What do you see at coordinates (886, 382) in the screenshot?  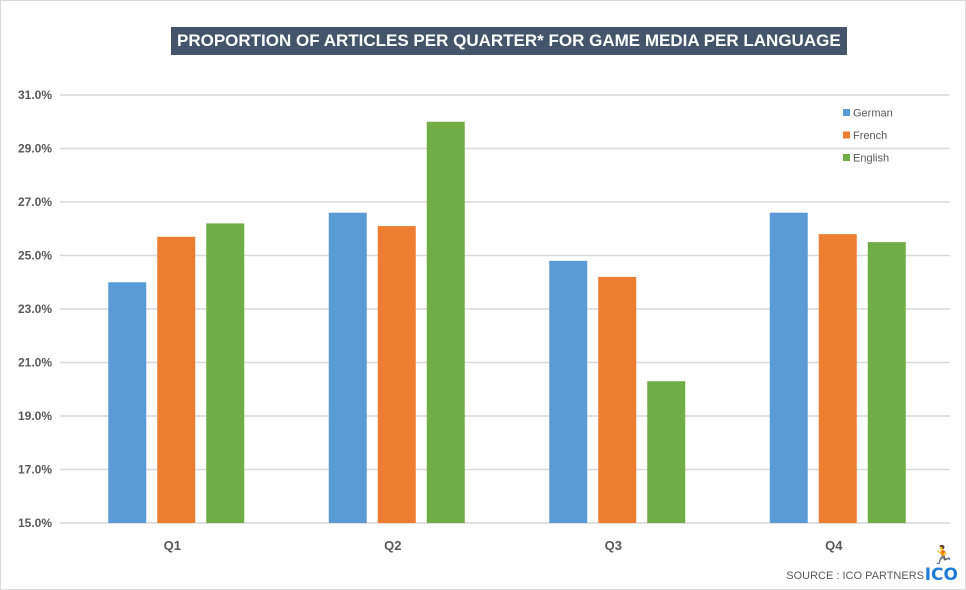 I see `bar-english-q4` at bounding box center [886, 382].